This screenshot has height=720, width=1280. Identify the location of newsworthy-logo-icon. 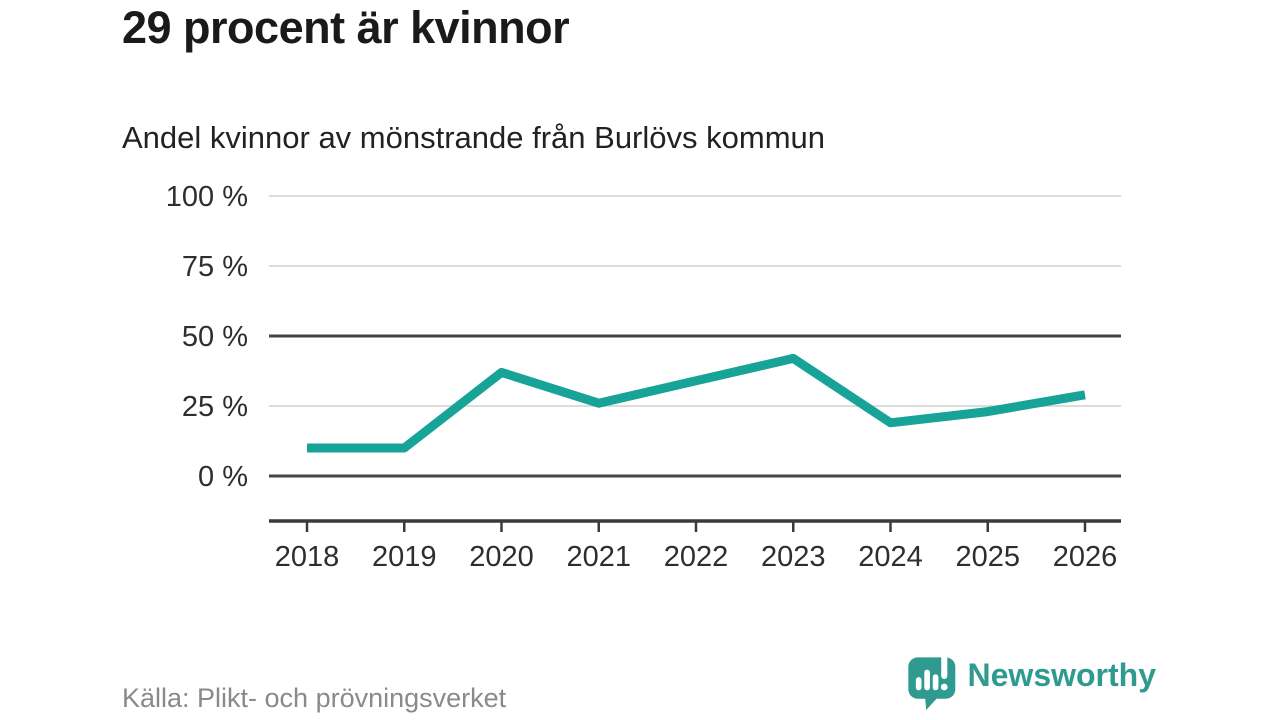
(931, 680).